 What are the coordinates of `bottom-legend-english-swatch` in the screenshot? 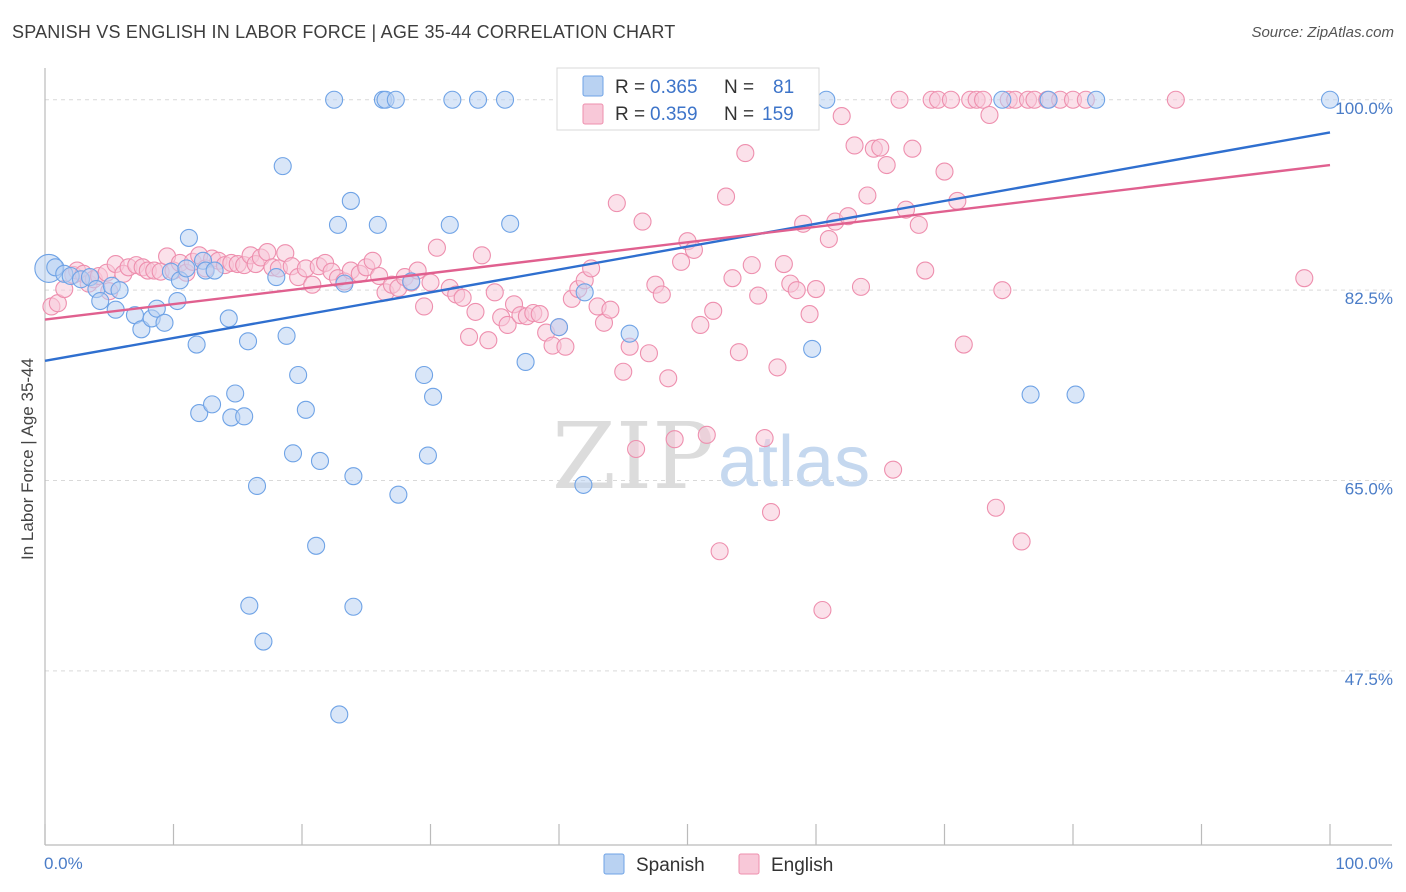 It's located at (749, 864).